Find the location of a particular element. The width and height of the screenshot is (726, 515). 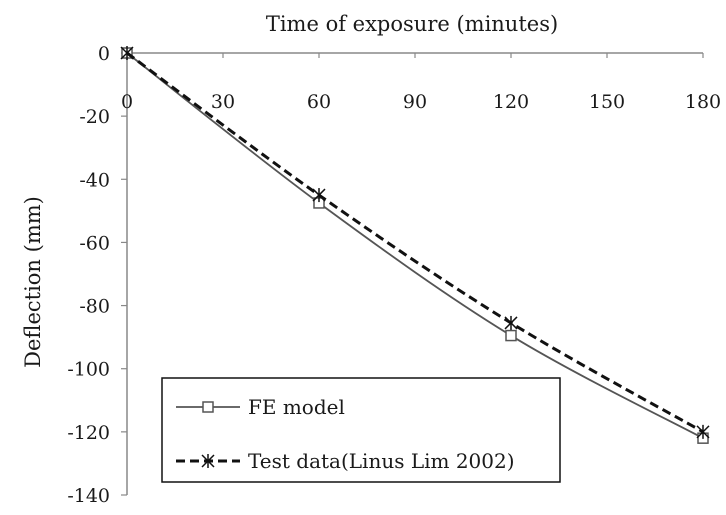

y-tick-label: -140 is located at coordinates (88, 496).